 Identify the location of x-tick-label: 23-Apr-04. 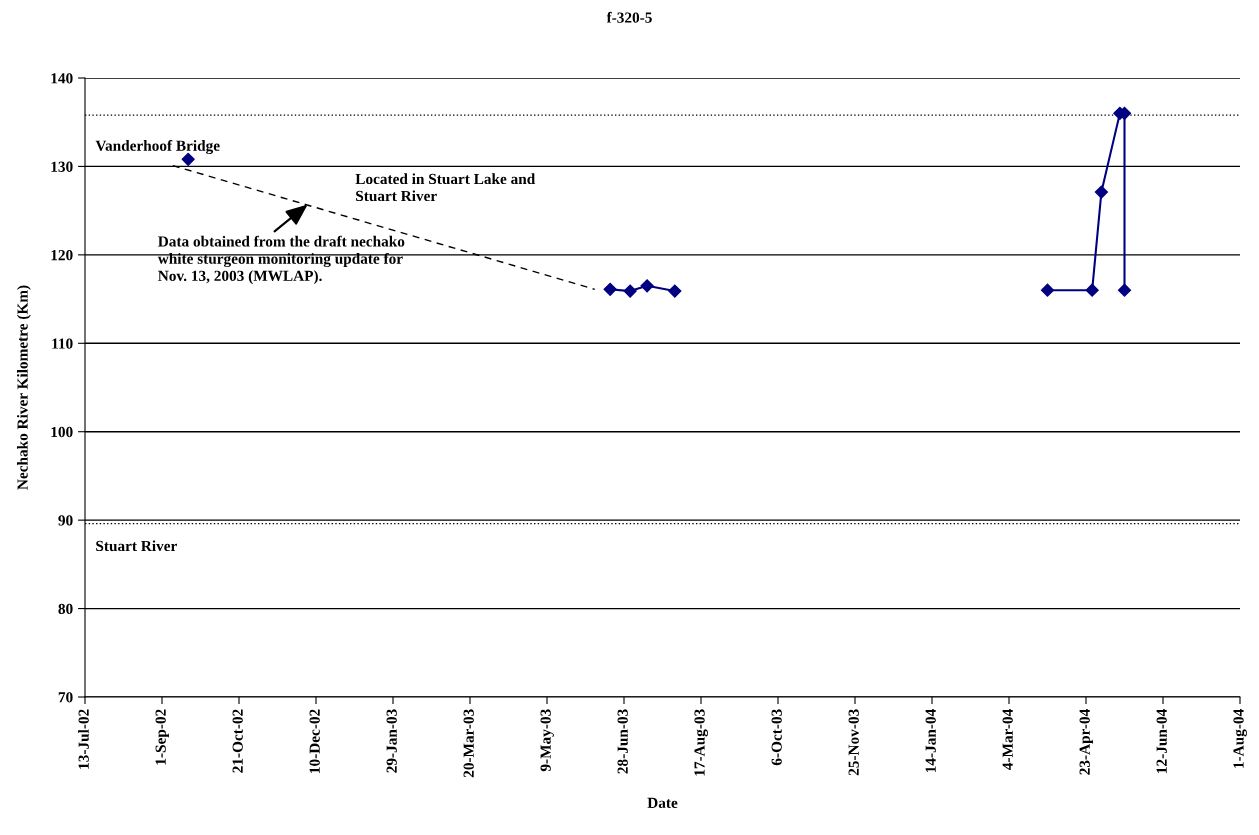
(1086, 742).